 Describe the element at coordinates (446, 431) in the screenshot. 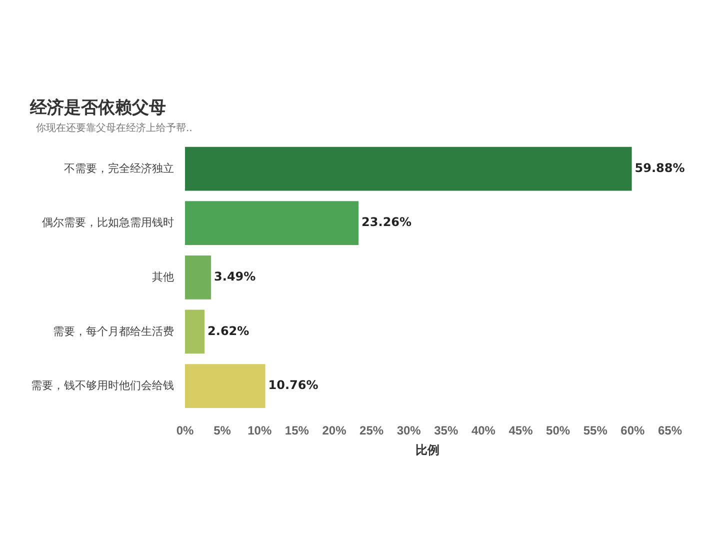

I see `x-tick-label: 35%` at that location.